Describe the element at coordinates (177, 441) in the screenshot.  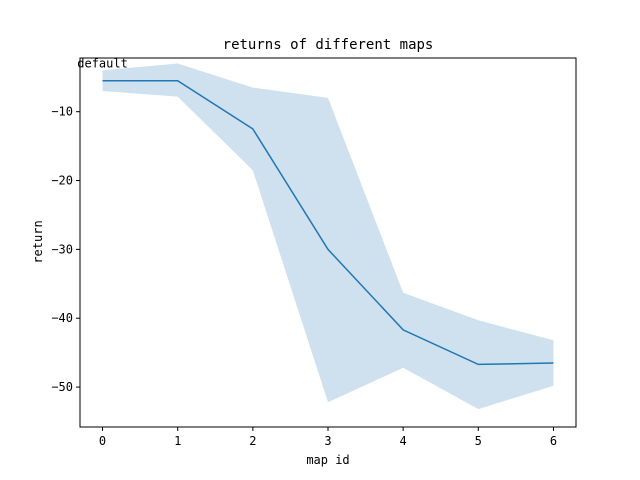
I see `x-tick-label: 1` at that location.